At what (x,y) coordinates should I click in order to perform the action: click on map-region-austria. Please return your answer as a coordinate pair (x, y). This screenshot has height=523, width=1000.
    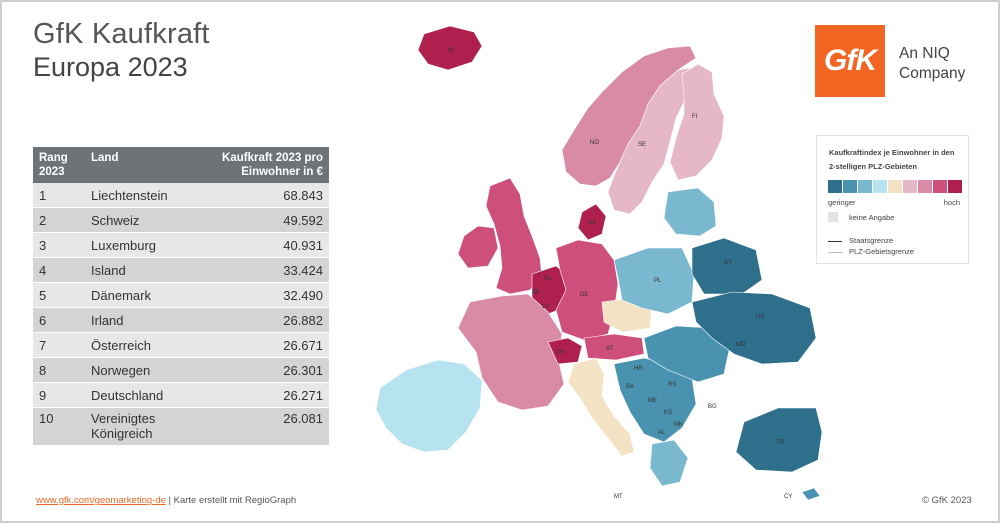
    Looking at the image, I should click on (614, 347).